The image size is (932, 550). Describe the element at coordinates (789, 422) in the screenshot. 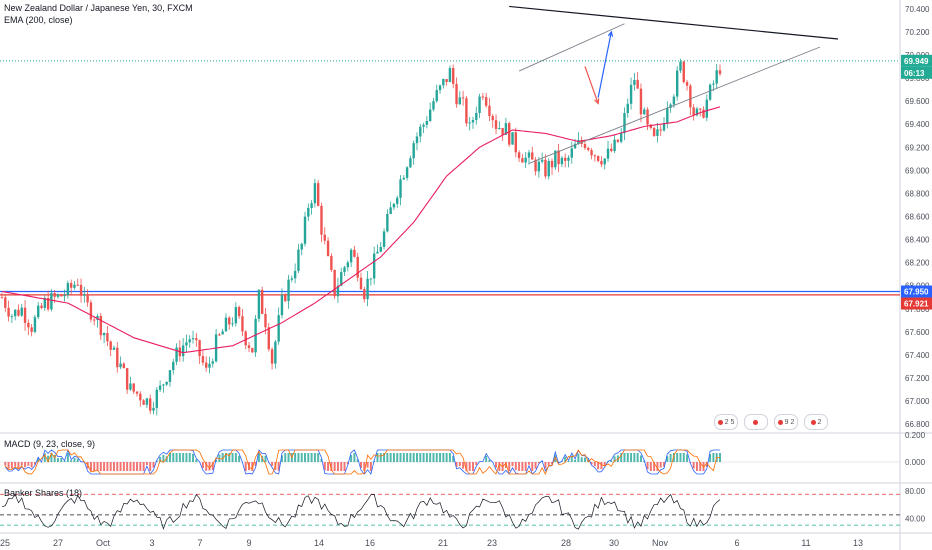

I see `event-count-label: 9 2` at that location.